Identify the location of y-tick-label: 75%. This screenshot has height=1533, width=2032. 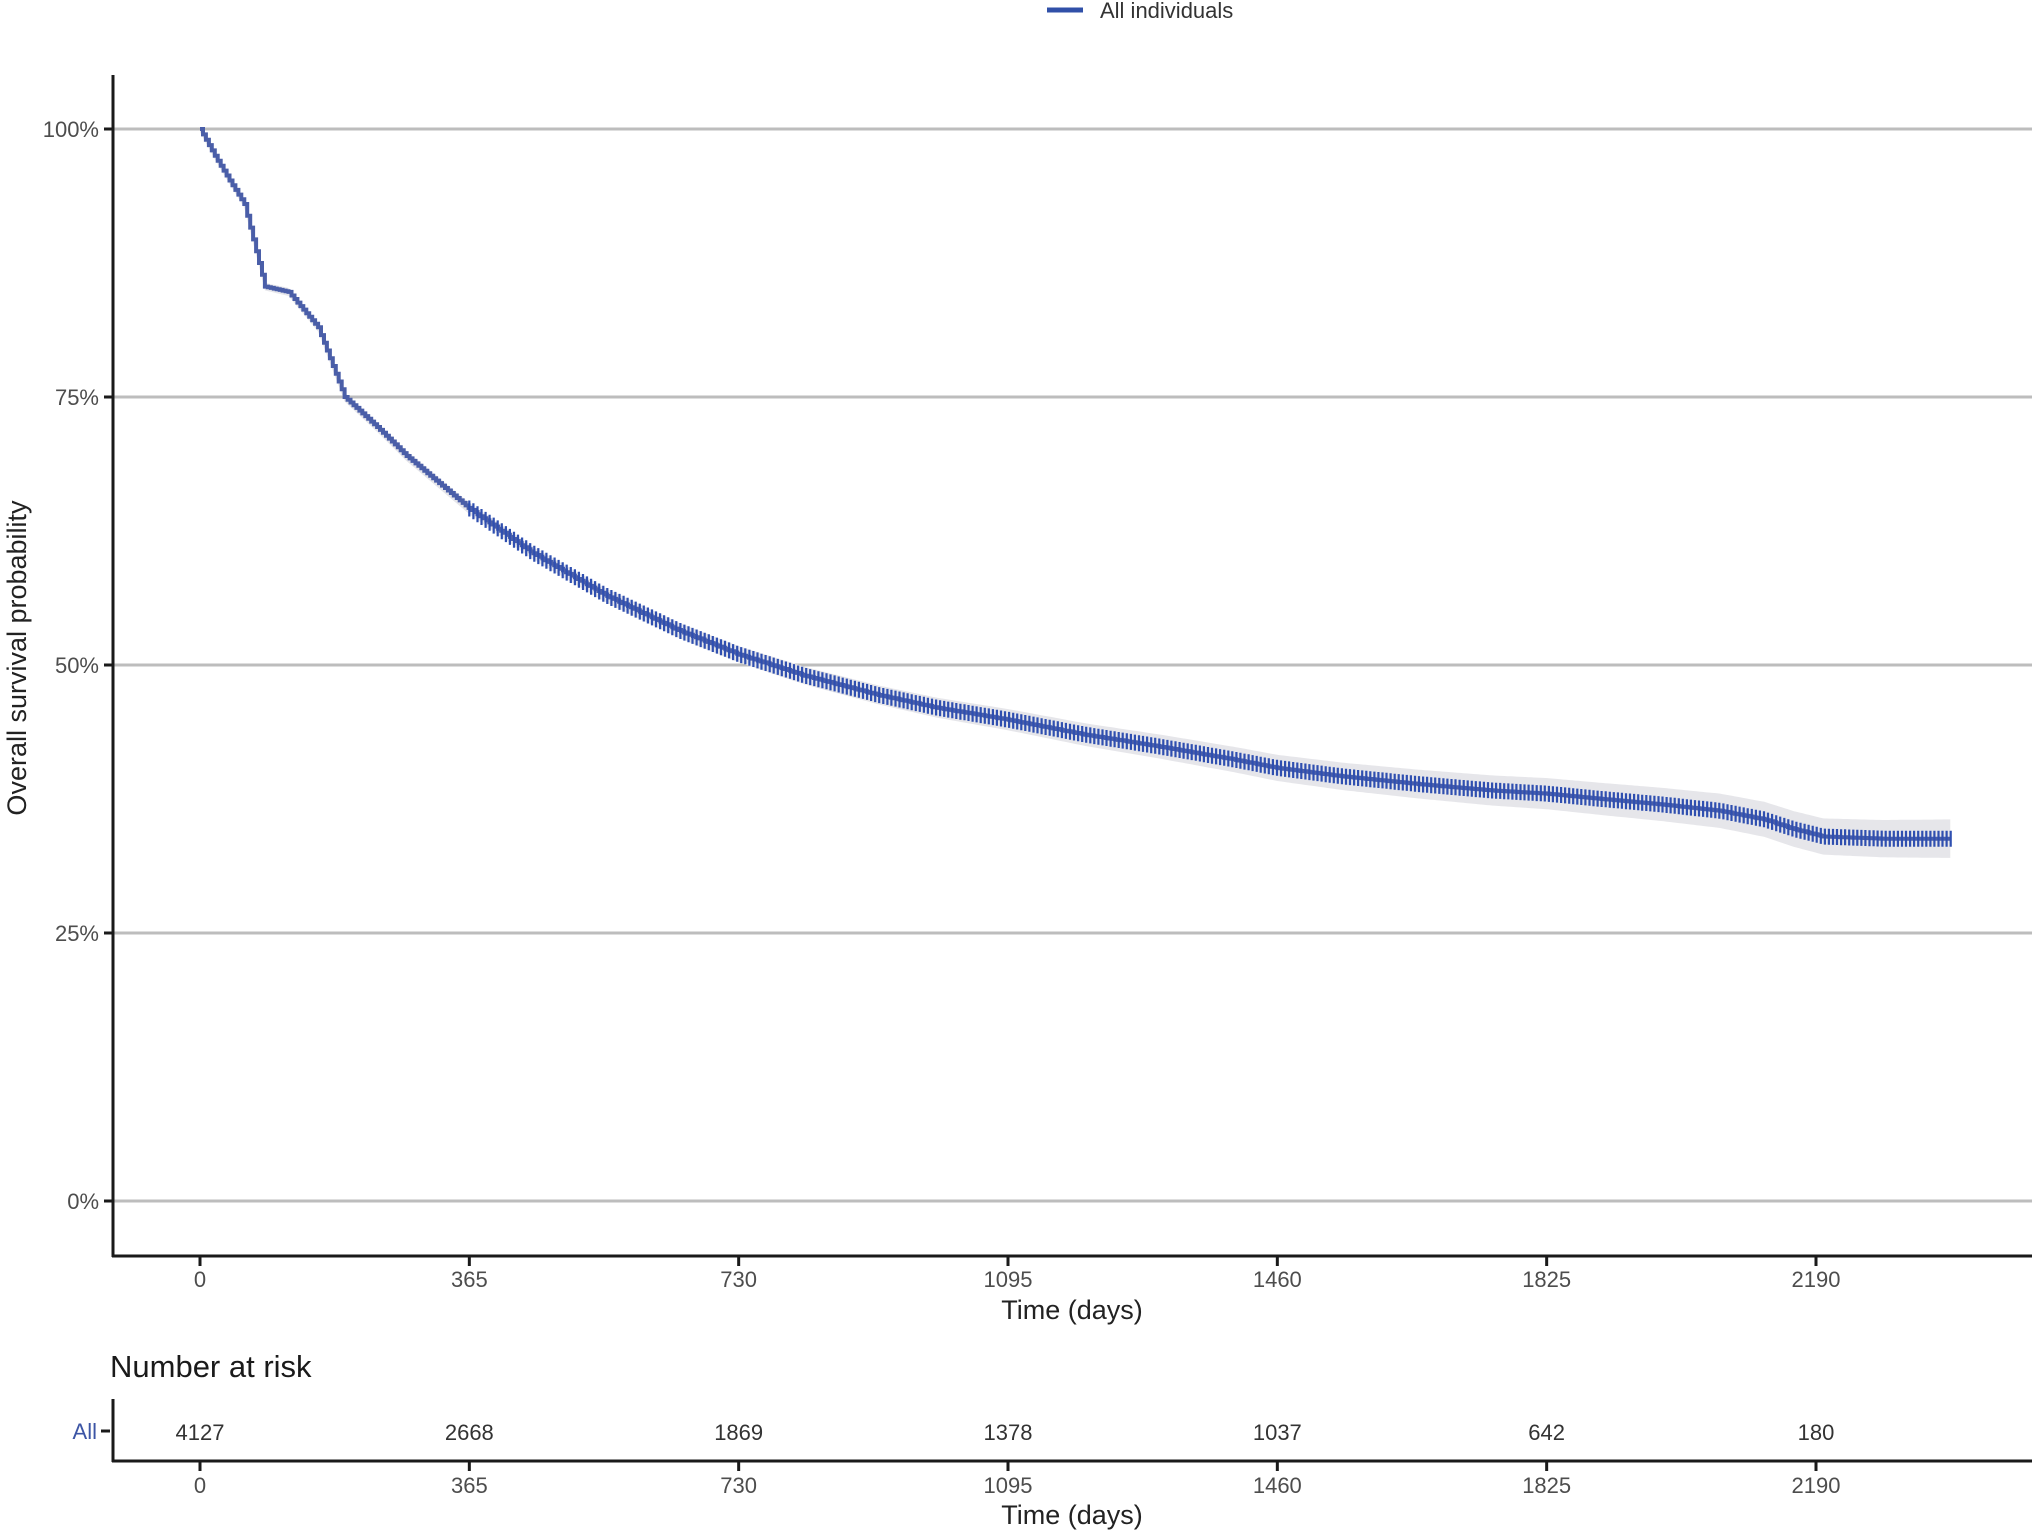
(77, 397).